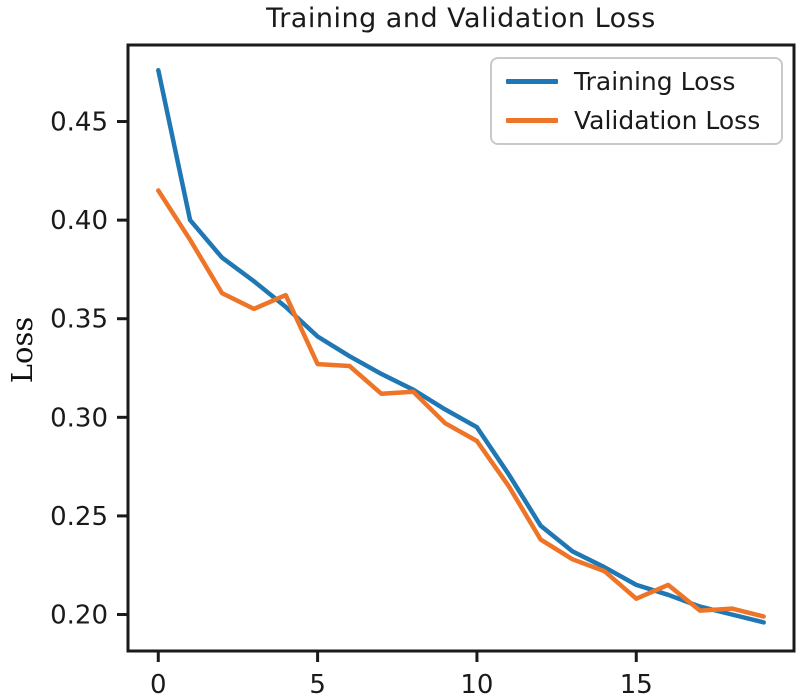  I want to click on y-tick-label: 0.40, so click(79, 221).